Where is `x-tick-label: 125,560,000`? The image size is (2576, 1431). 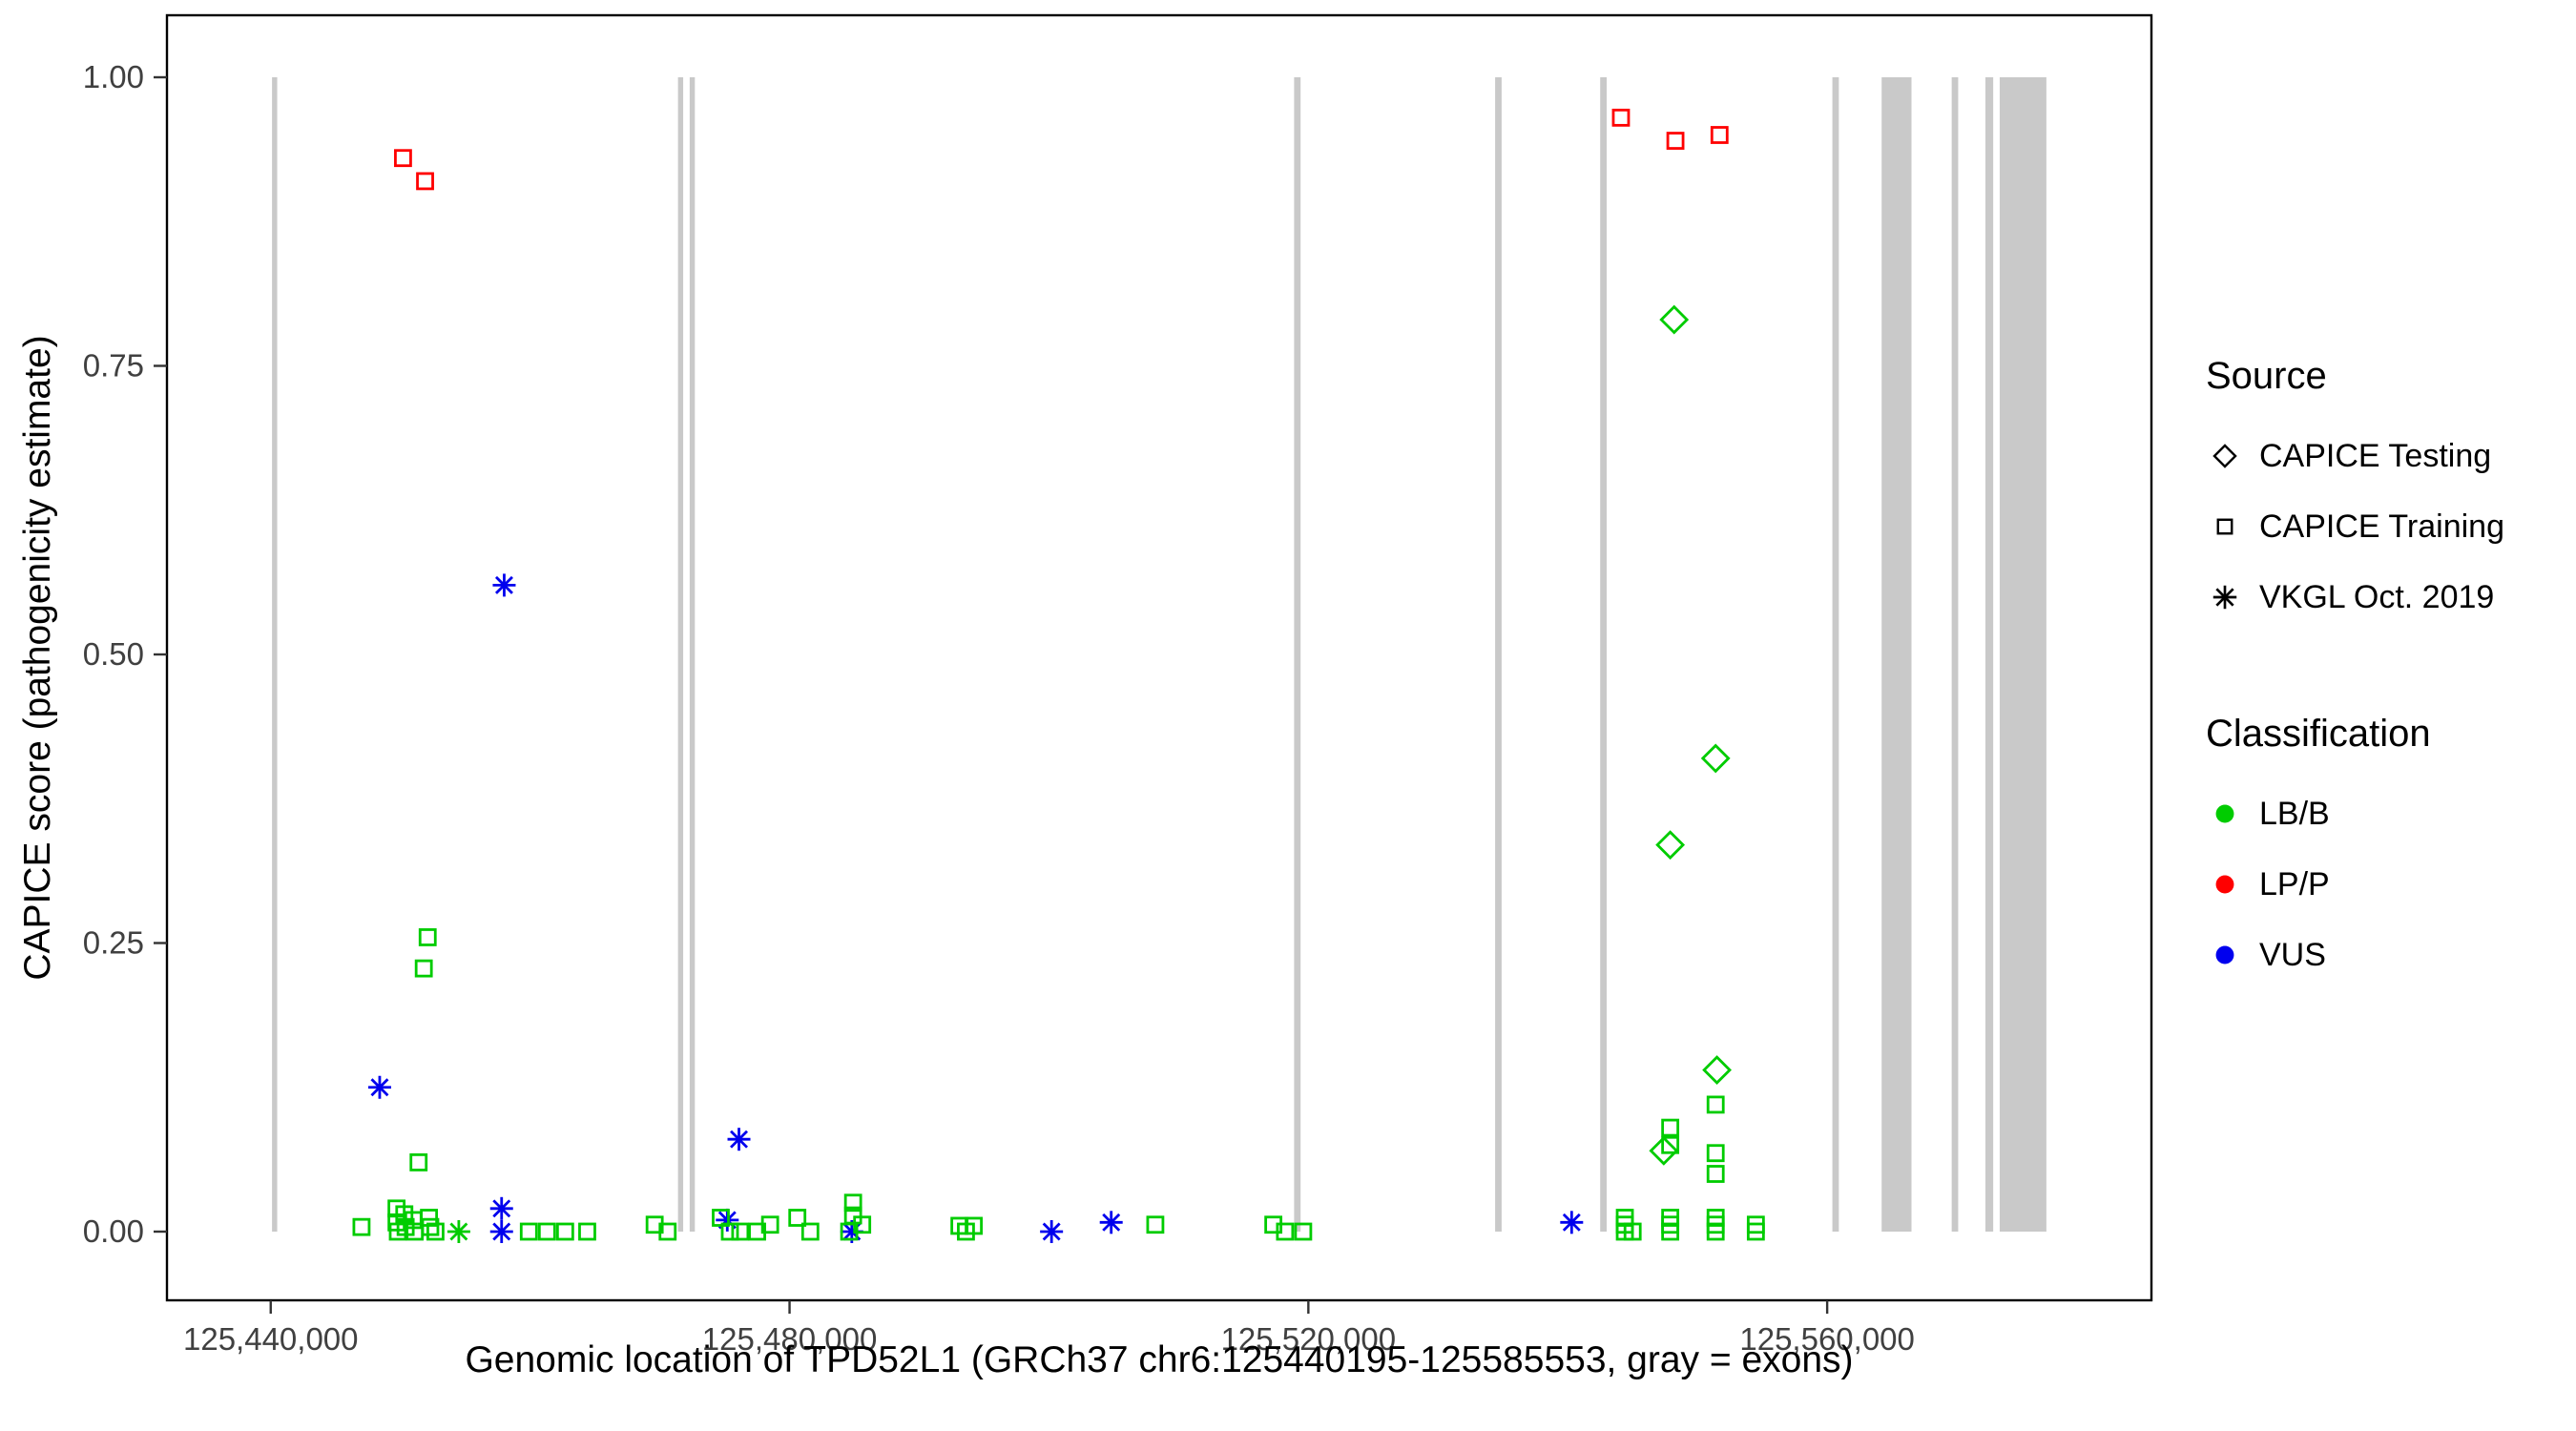 x-tick-label: 125,560,000 is located at coordinates (1827, 1339).